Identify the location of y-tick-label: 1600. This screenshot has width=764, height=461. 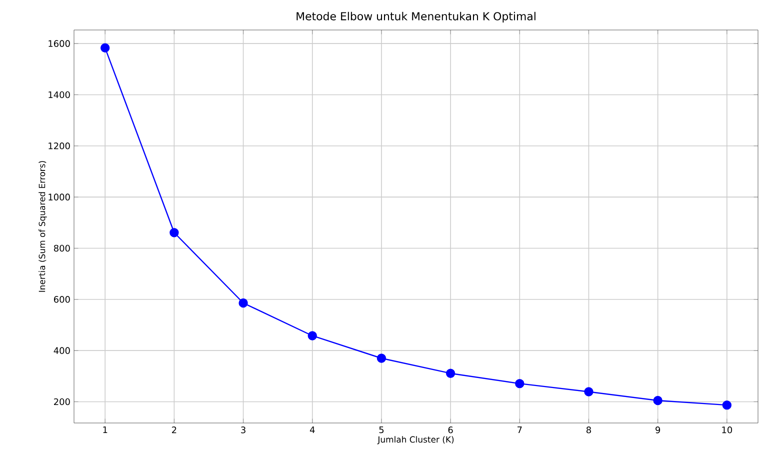
(59, 43).